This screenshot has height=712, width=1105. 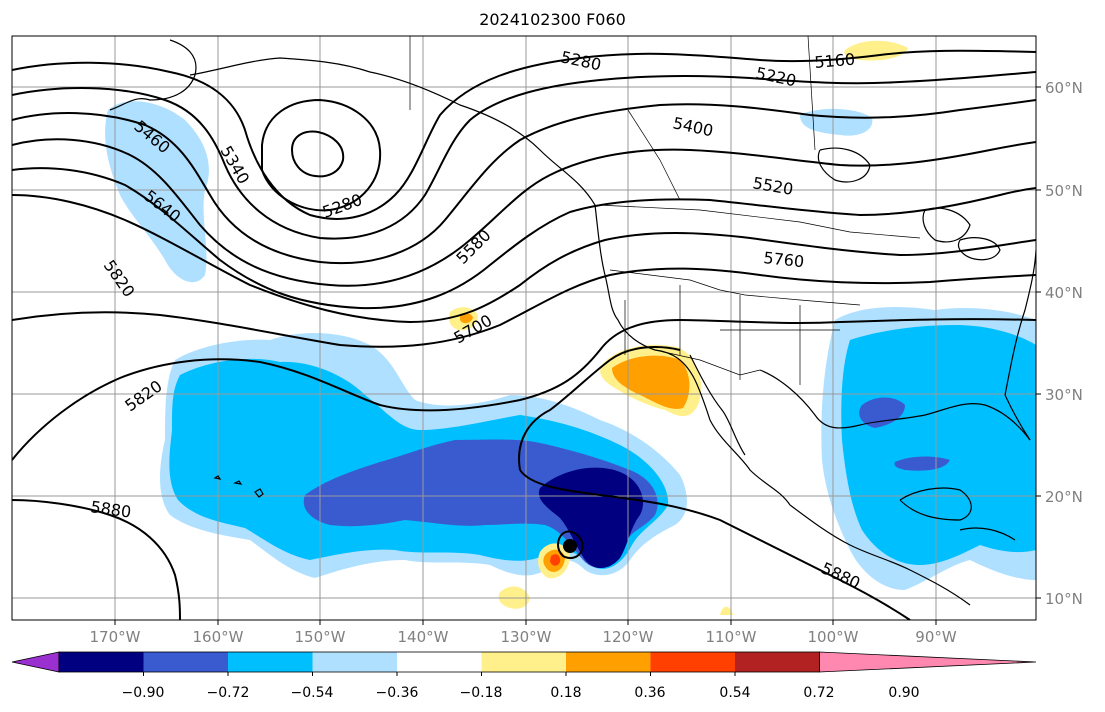 I want to click on lat-label: 10°N, so click(x=1064, y=599).